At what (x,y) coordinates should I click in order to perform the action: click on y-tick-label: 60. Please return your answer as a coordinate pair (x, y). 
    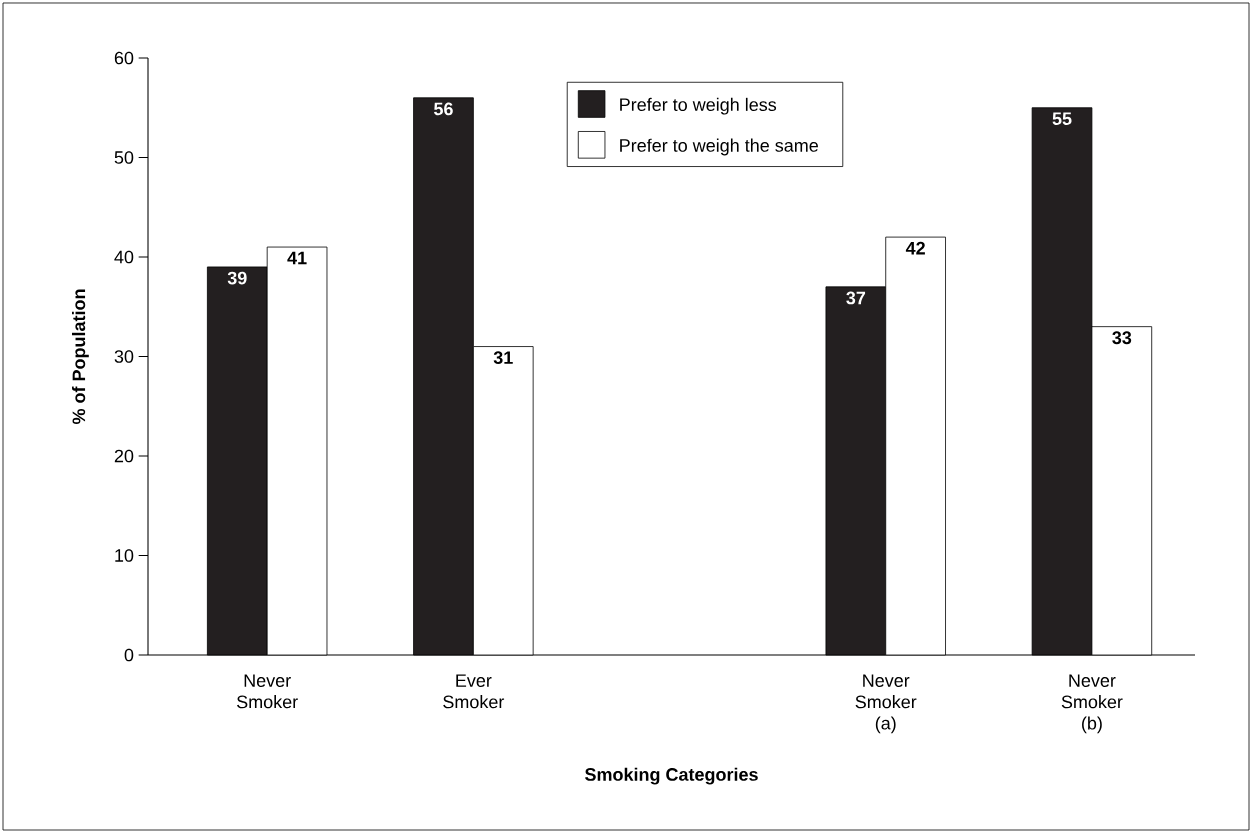
    Looking at the image, I should click on (124, 58).